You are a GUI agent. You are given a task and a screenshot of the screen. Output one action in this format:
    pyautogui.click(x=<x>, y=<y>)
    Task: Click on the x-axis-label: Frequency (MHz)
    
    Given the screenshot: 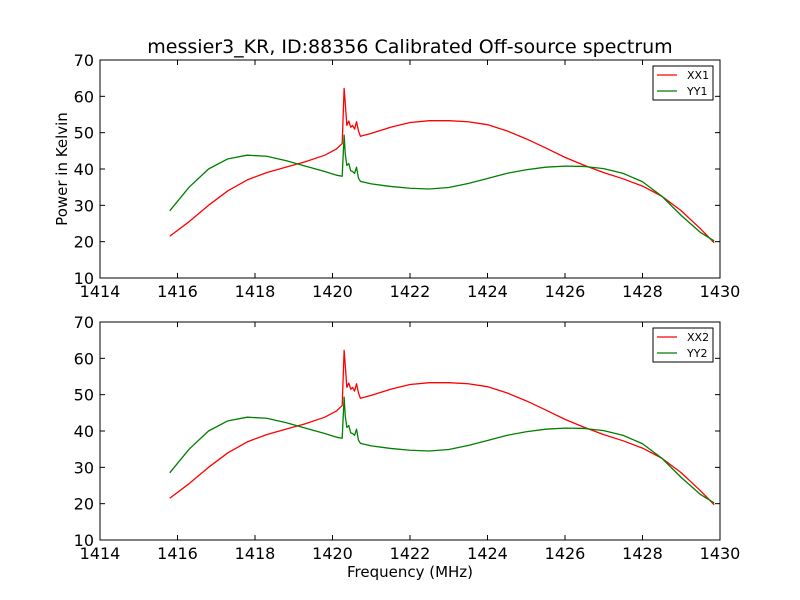 What is the action you would take?
    pyautogui.click(x=410, y=572)
    